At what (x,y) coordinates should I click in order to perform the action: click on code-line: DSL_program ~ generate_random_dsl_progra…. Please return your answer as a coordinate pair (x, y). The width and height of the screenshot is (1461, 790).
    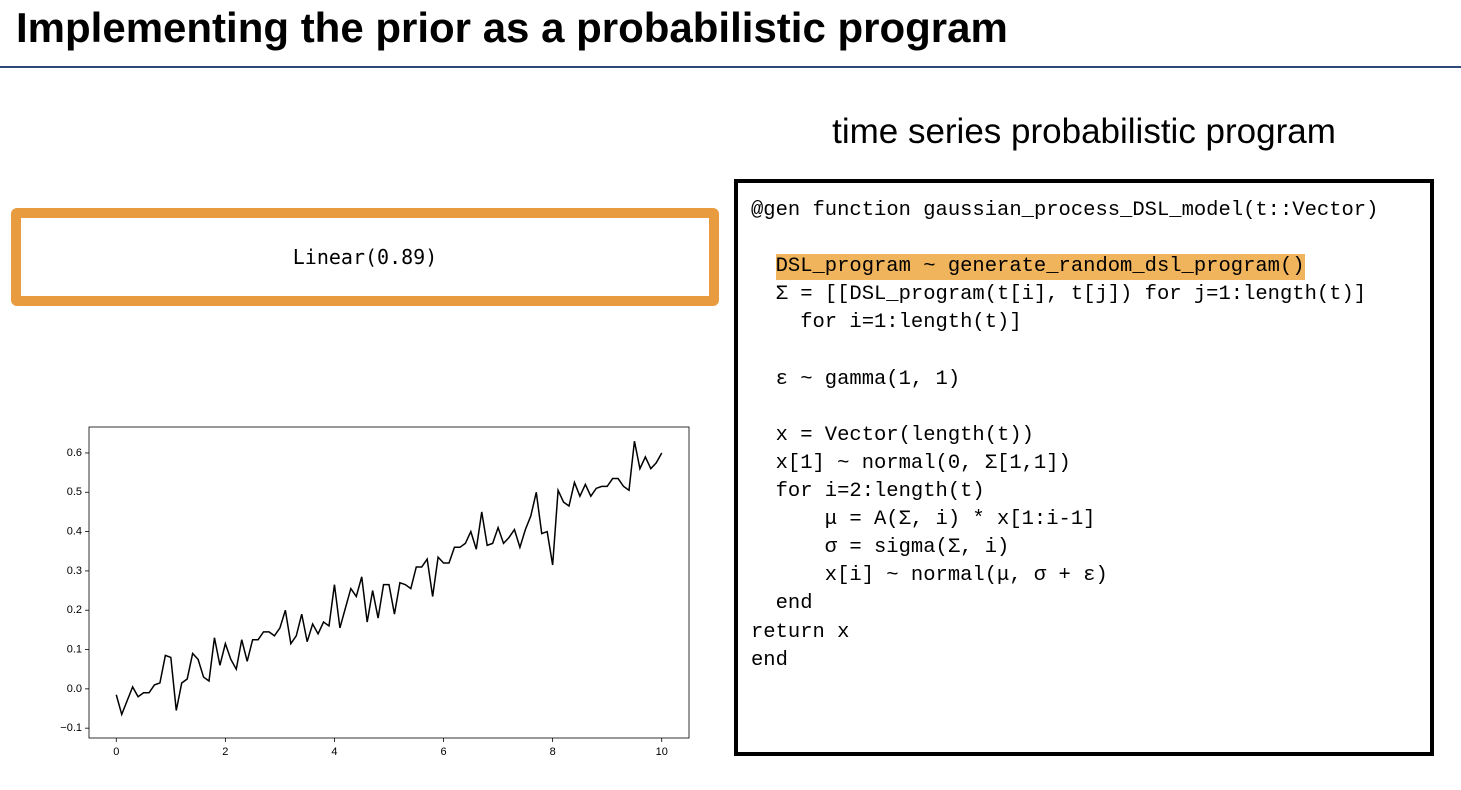
    Looking at the image, I should click on (1040, 267).